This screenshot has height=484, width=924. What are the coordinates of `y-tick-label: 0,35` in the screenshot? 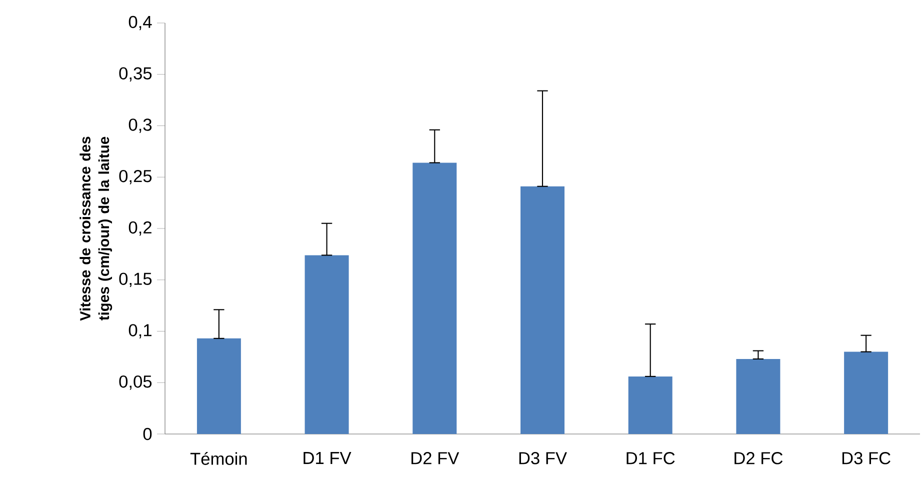 It's located at (135, 74).